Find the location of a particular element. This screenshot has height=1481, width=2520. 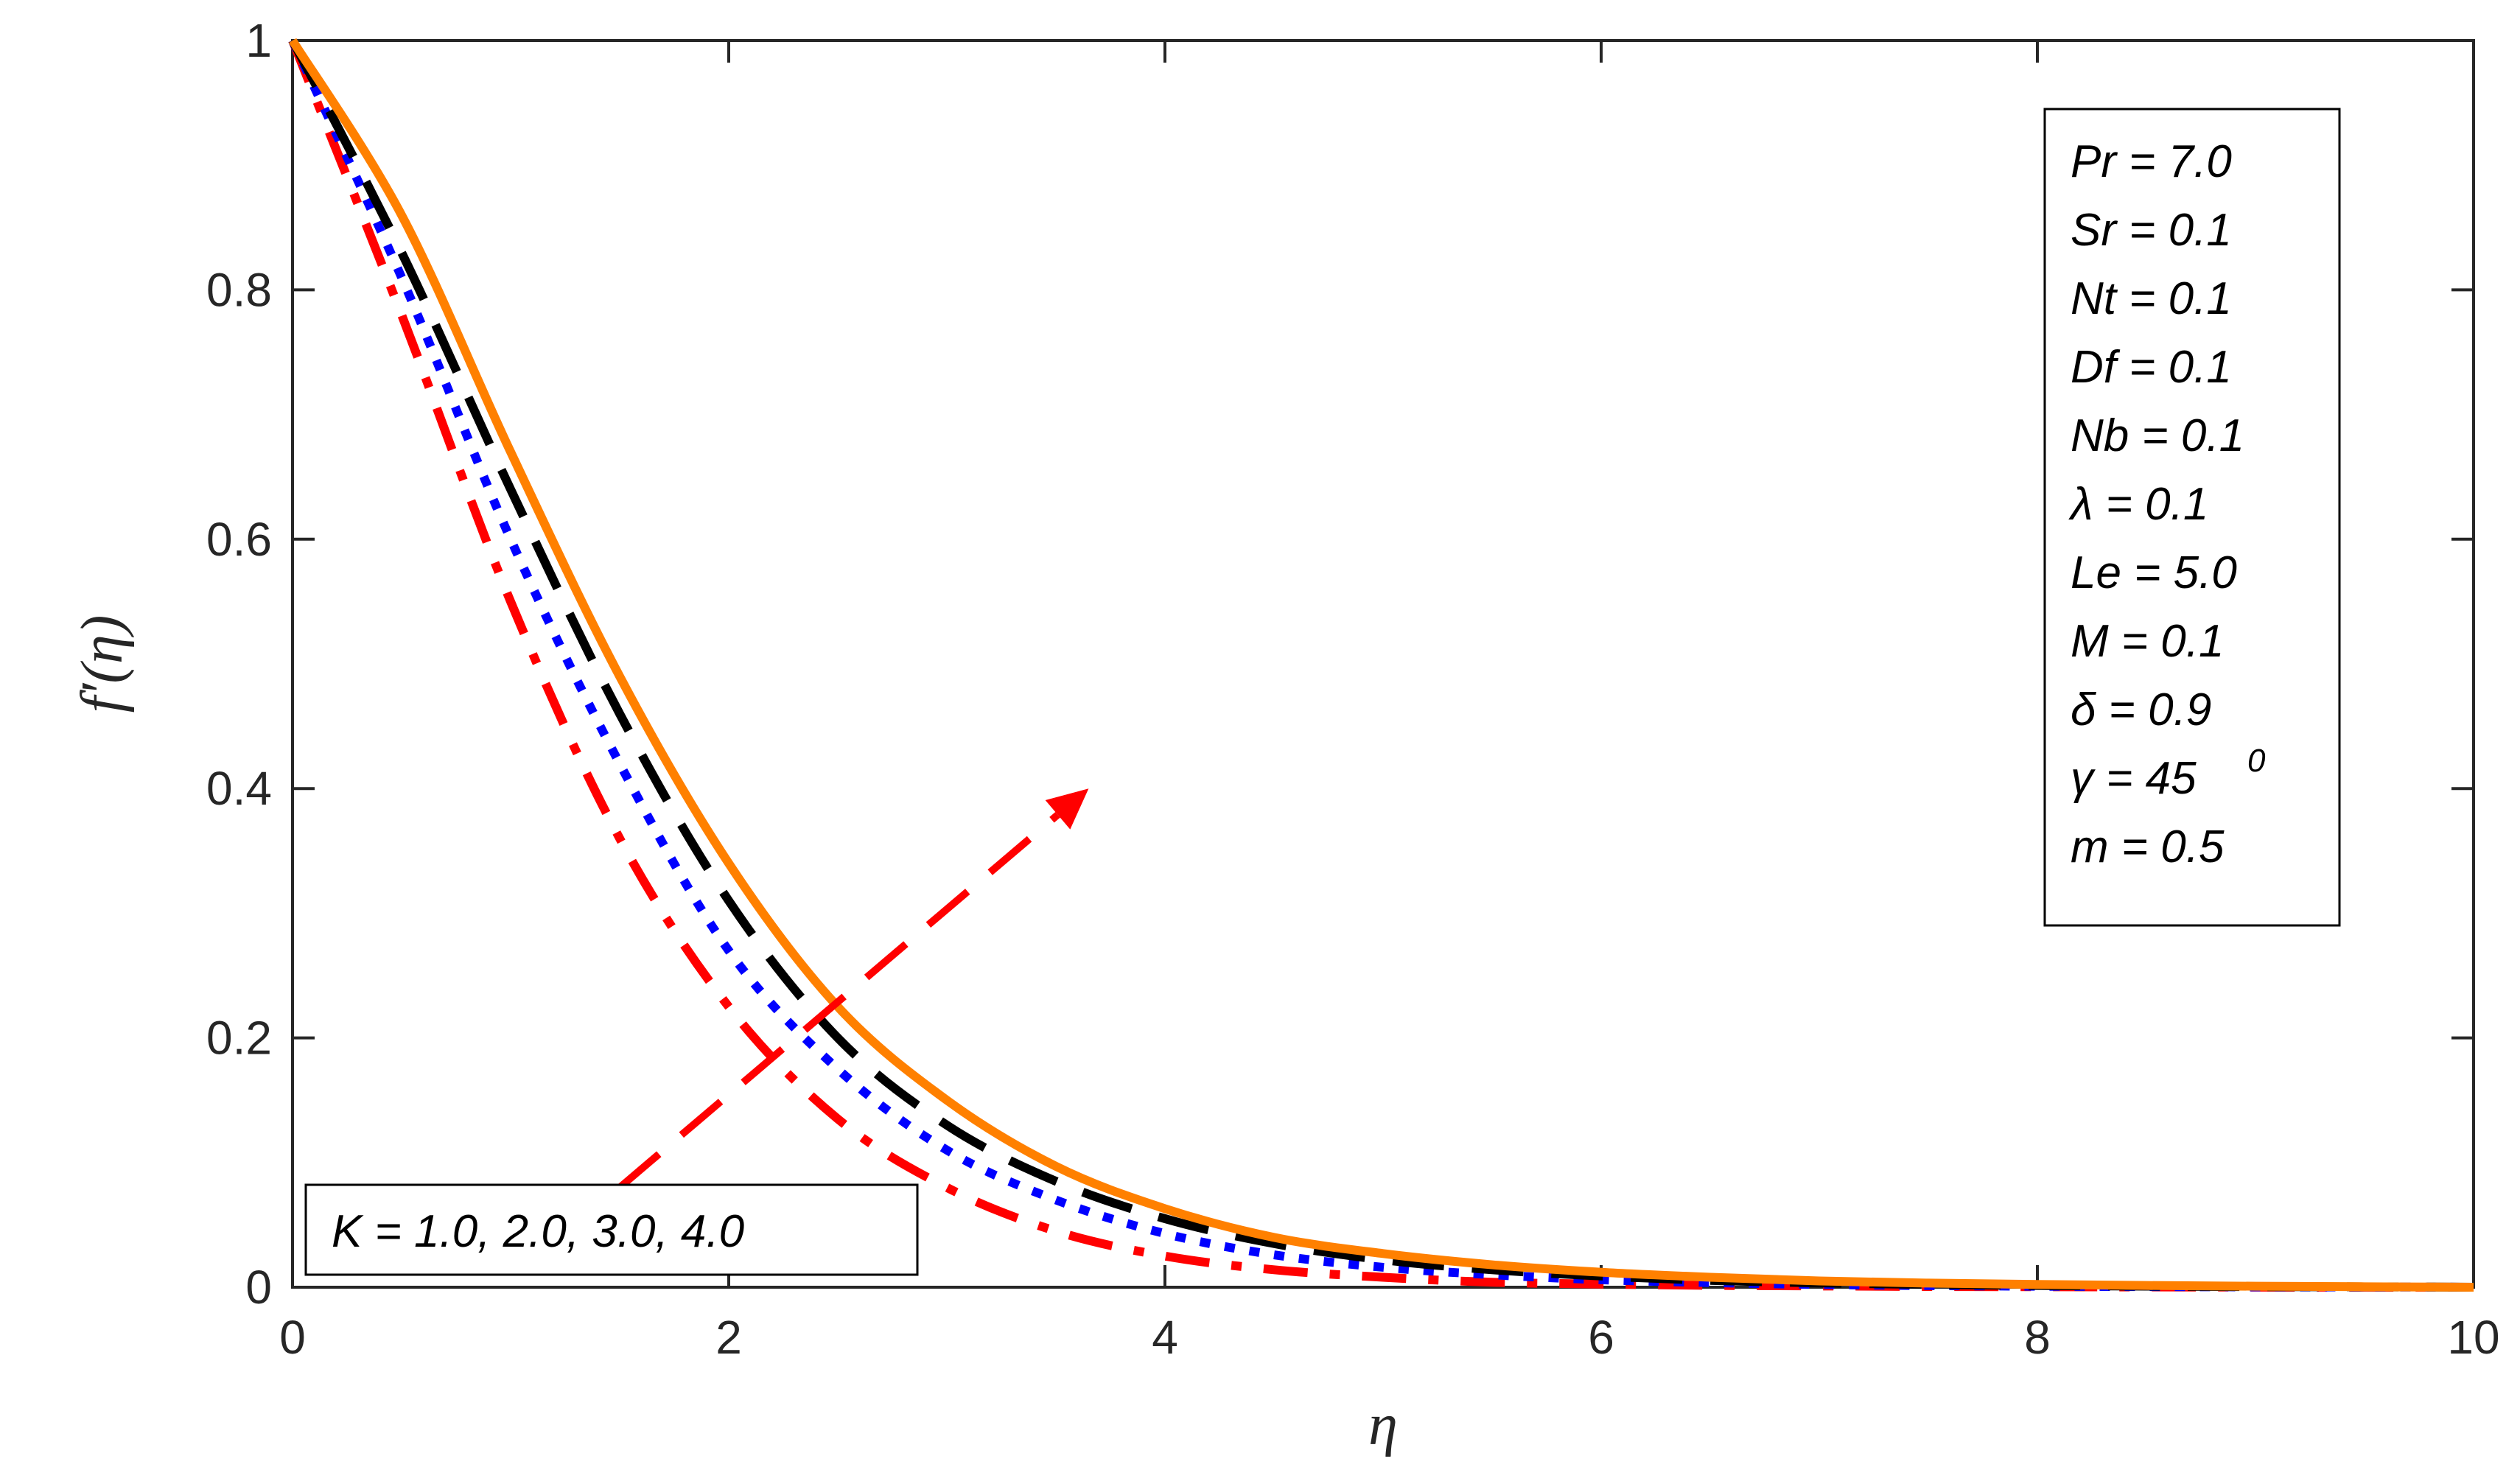

parameter-box-frame is located at coordinates (2192, 517).